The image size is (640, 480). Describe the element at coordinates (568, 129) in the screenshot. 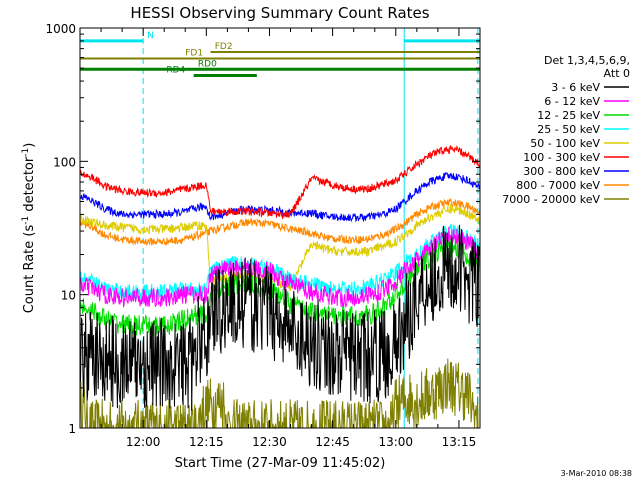

I see `legend-entry-label: 25 - 50 keV` at that location.